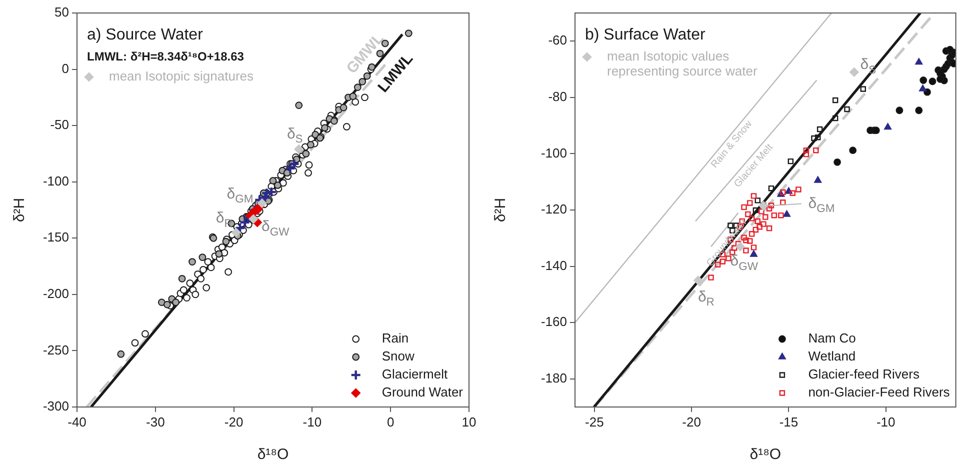 The width and height of the screenshot is (961, 468). I want to click on y-tick-label: -180, so click(553, 378).